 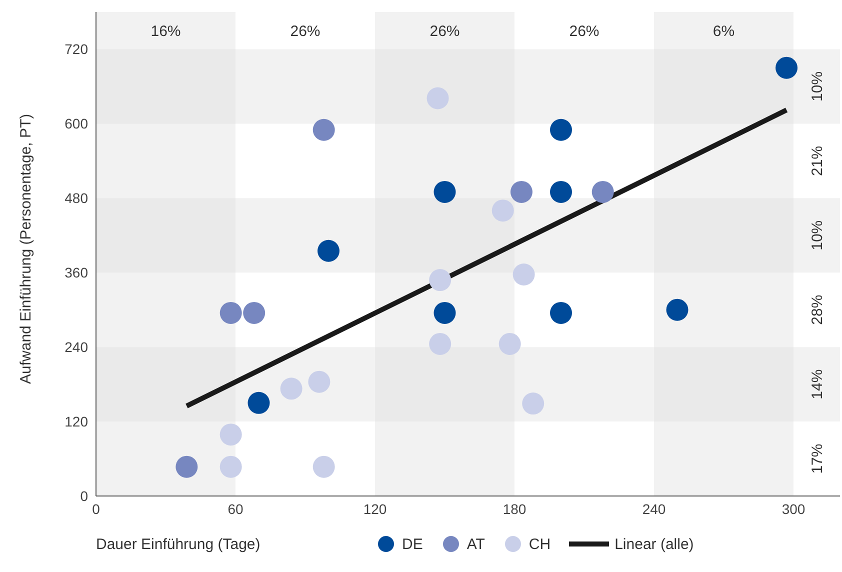 What do you see at coordinates (654, 544) in the screenshot?
I see `legend-label: Linear (alle)` at bounding box center [654, 544].